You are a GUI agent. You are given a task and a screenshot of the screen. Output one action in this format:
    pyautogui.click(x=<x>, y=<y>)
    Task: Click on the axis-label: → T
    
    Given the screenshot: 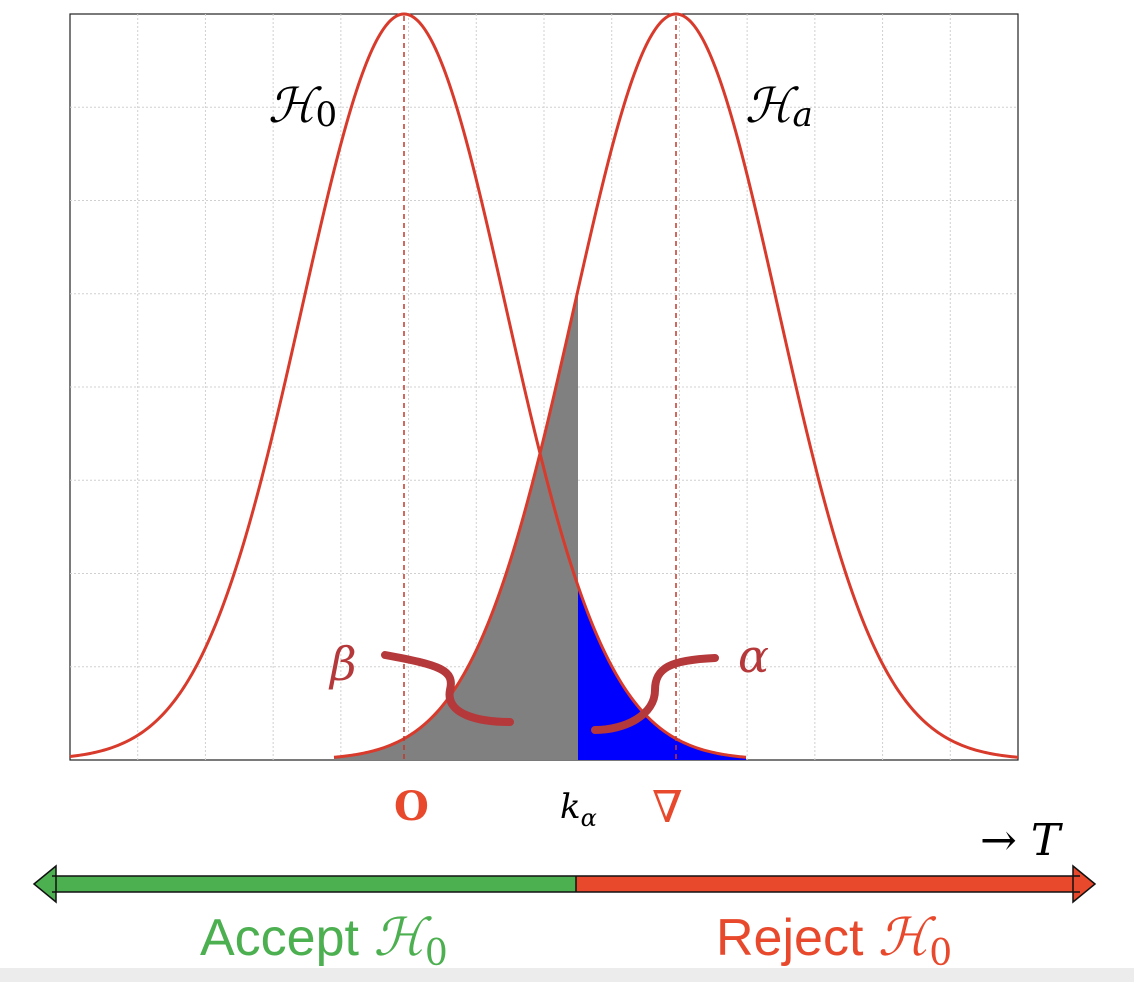 What is the action you would take?
    pyautogui.click(x=1022, y=840)
    